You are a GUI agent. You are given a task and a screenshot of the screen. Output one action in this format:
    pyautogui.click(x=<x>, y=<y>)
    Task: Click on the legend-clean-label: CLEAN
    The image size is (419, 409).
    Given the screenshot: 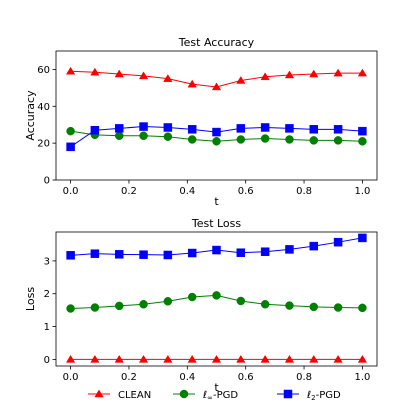 What is the action you would take?
    pyautogui.click(x=134, y=395)
    